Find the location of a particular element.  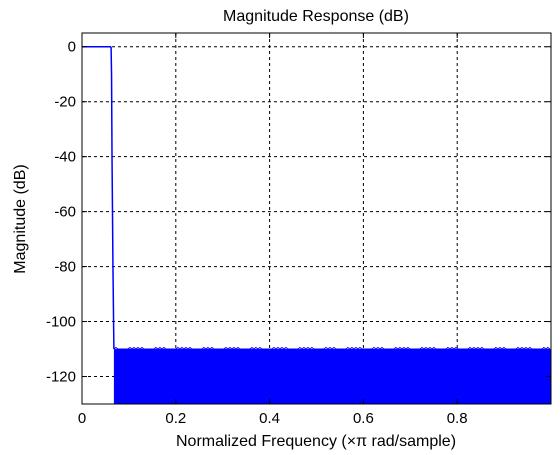

chart-title: Magnitude Response (dB) is located at coordinates (316, 16).